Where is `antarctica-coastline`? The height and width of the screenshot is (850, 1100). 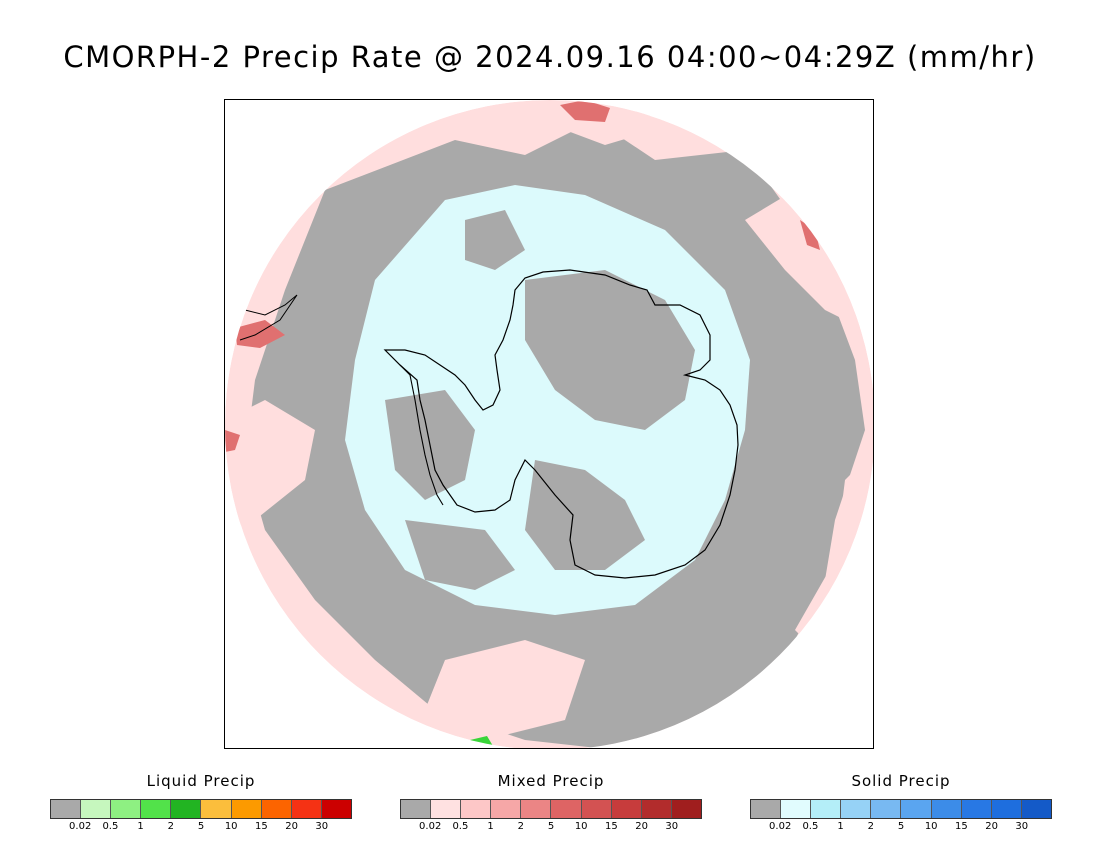 antarctica-coastline is located at coordinates (561, 424).